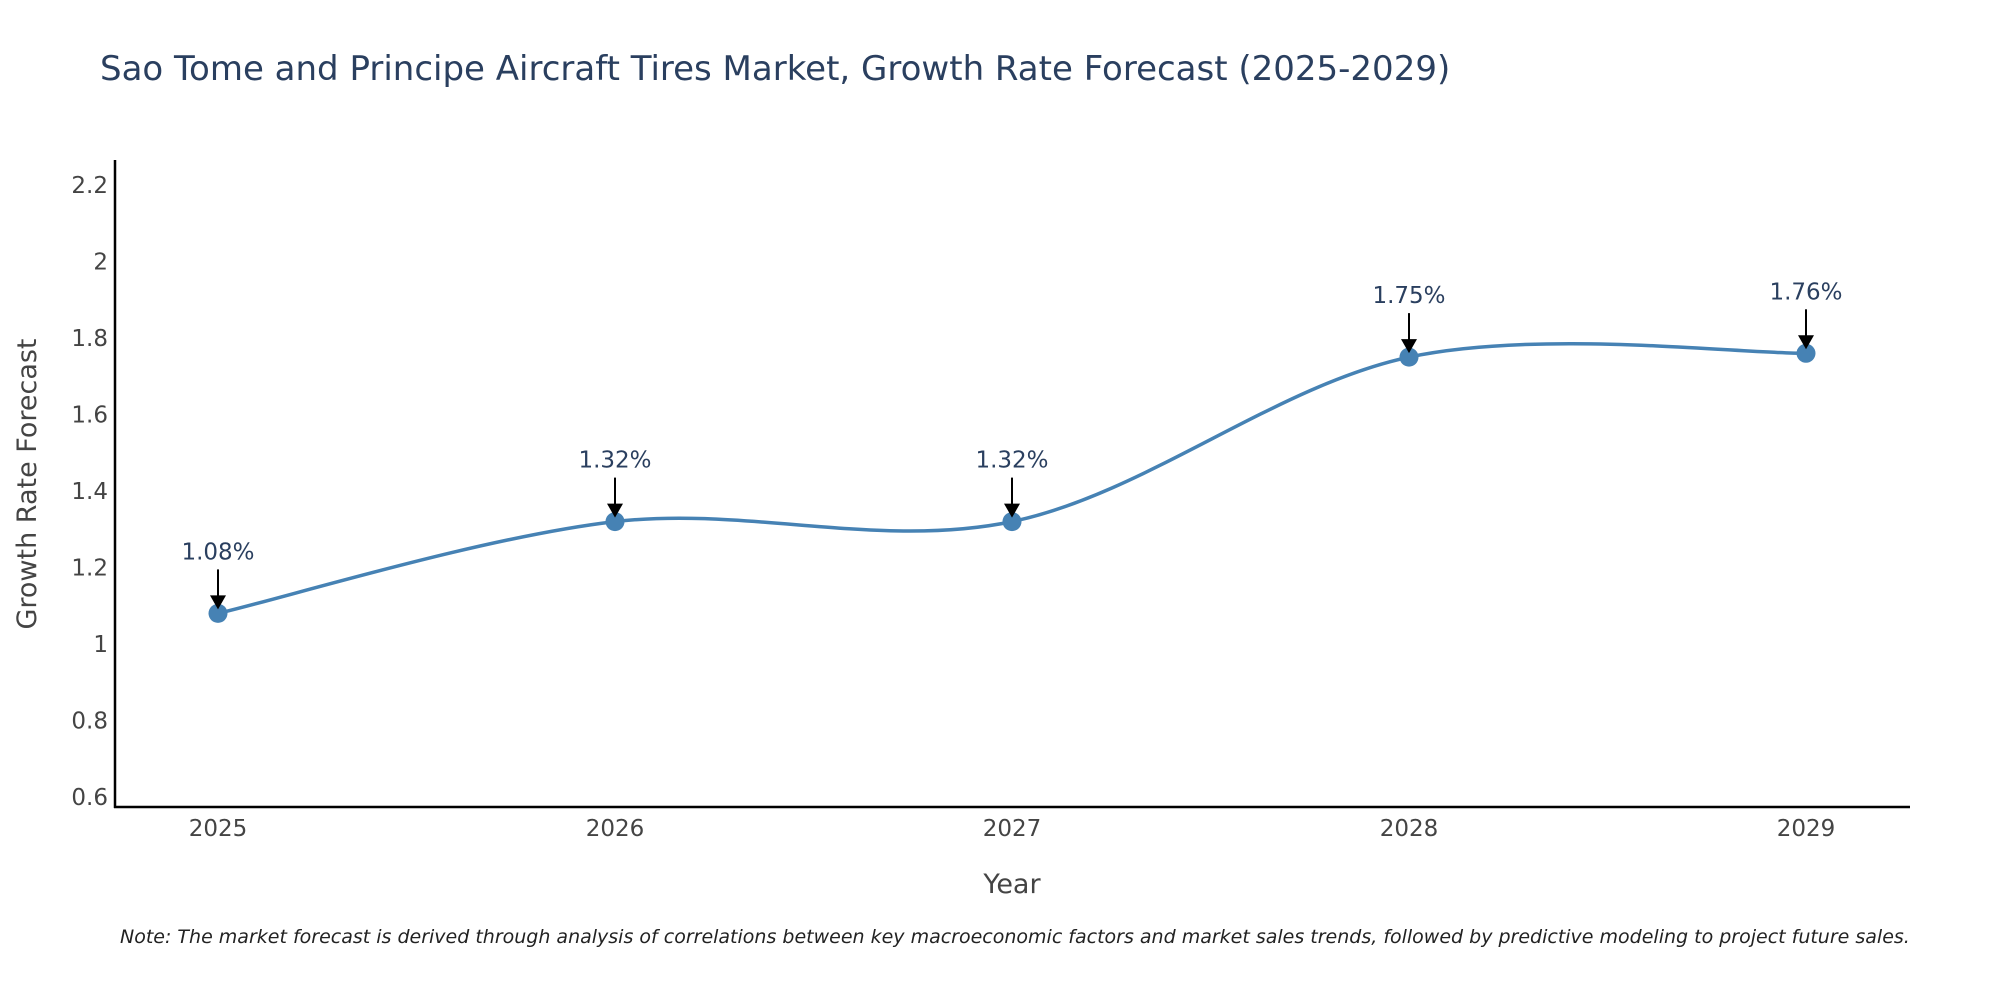 The height and width of the screenshot is (1000, 2000). I want to click on data-label: 1.08%, so click(217, 552).